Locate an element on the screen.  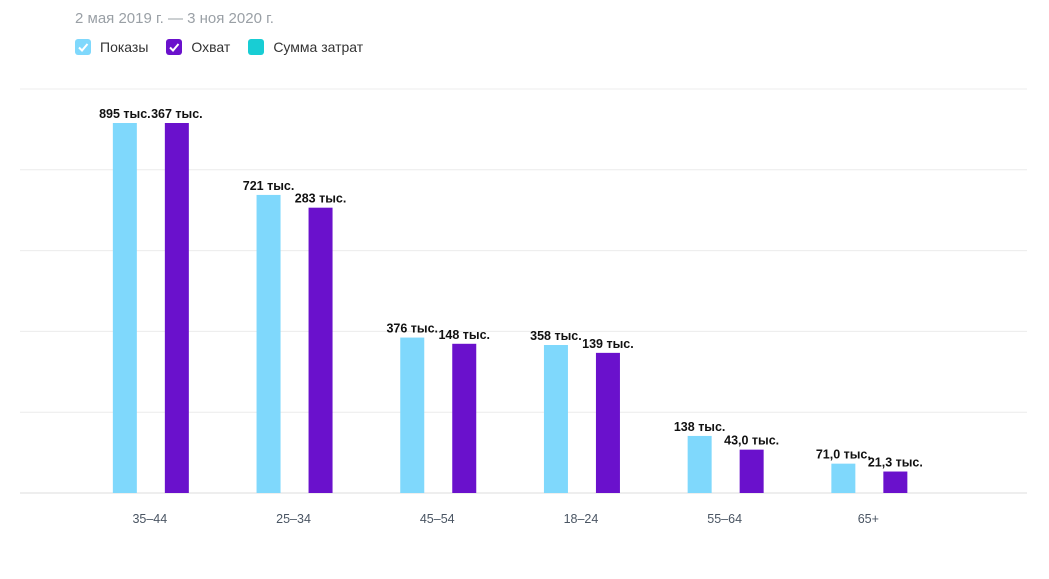
legend-item-reach: Охват is located at coordinates (198, 47).